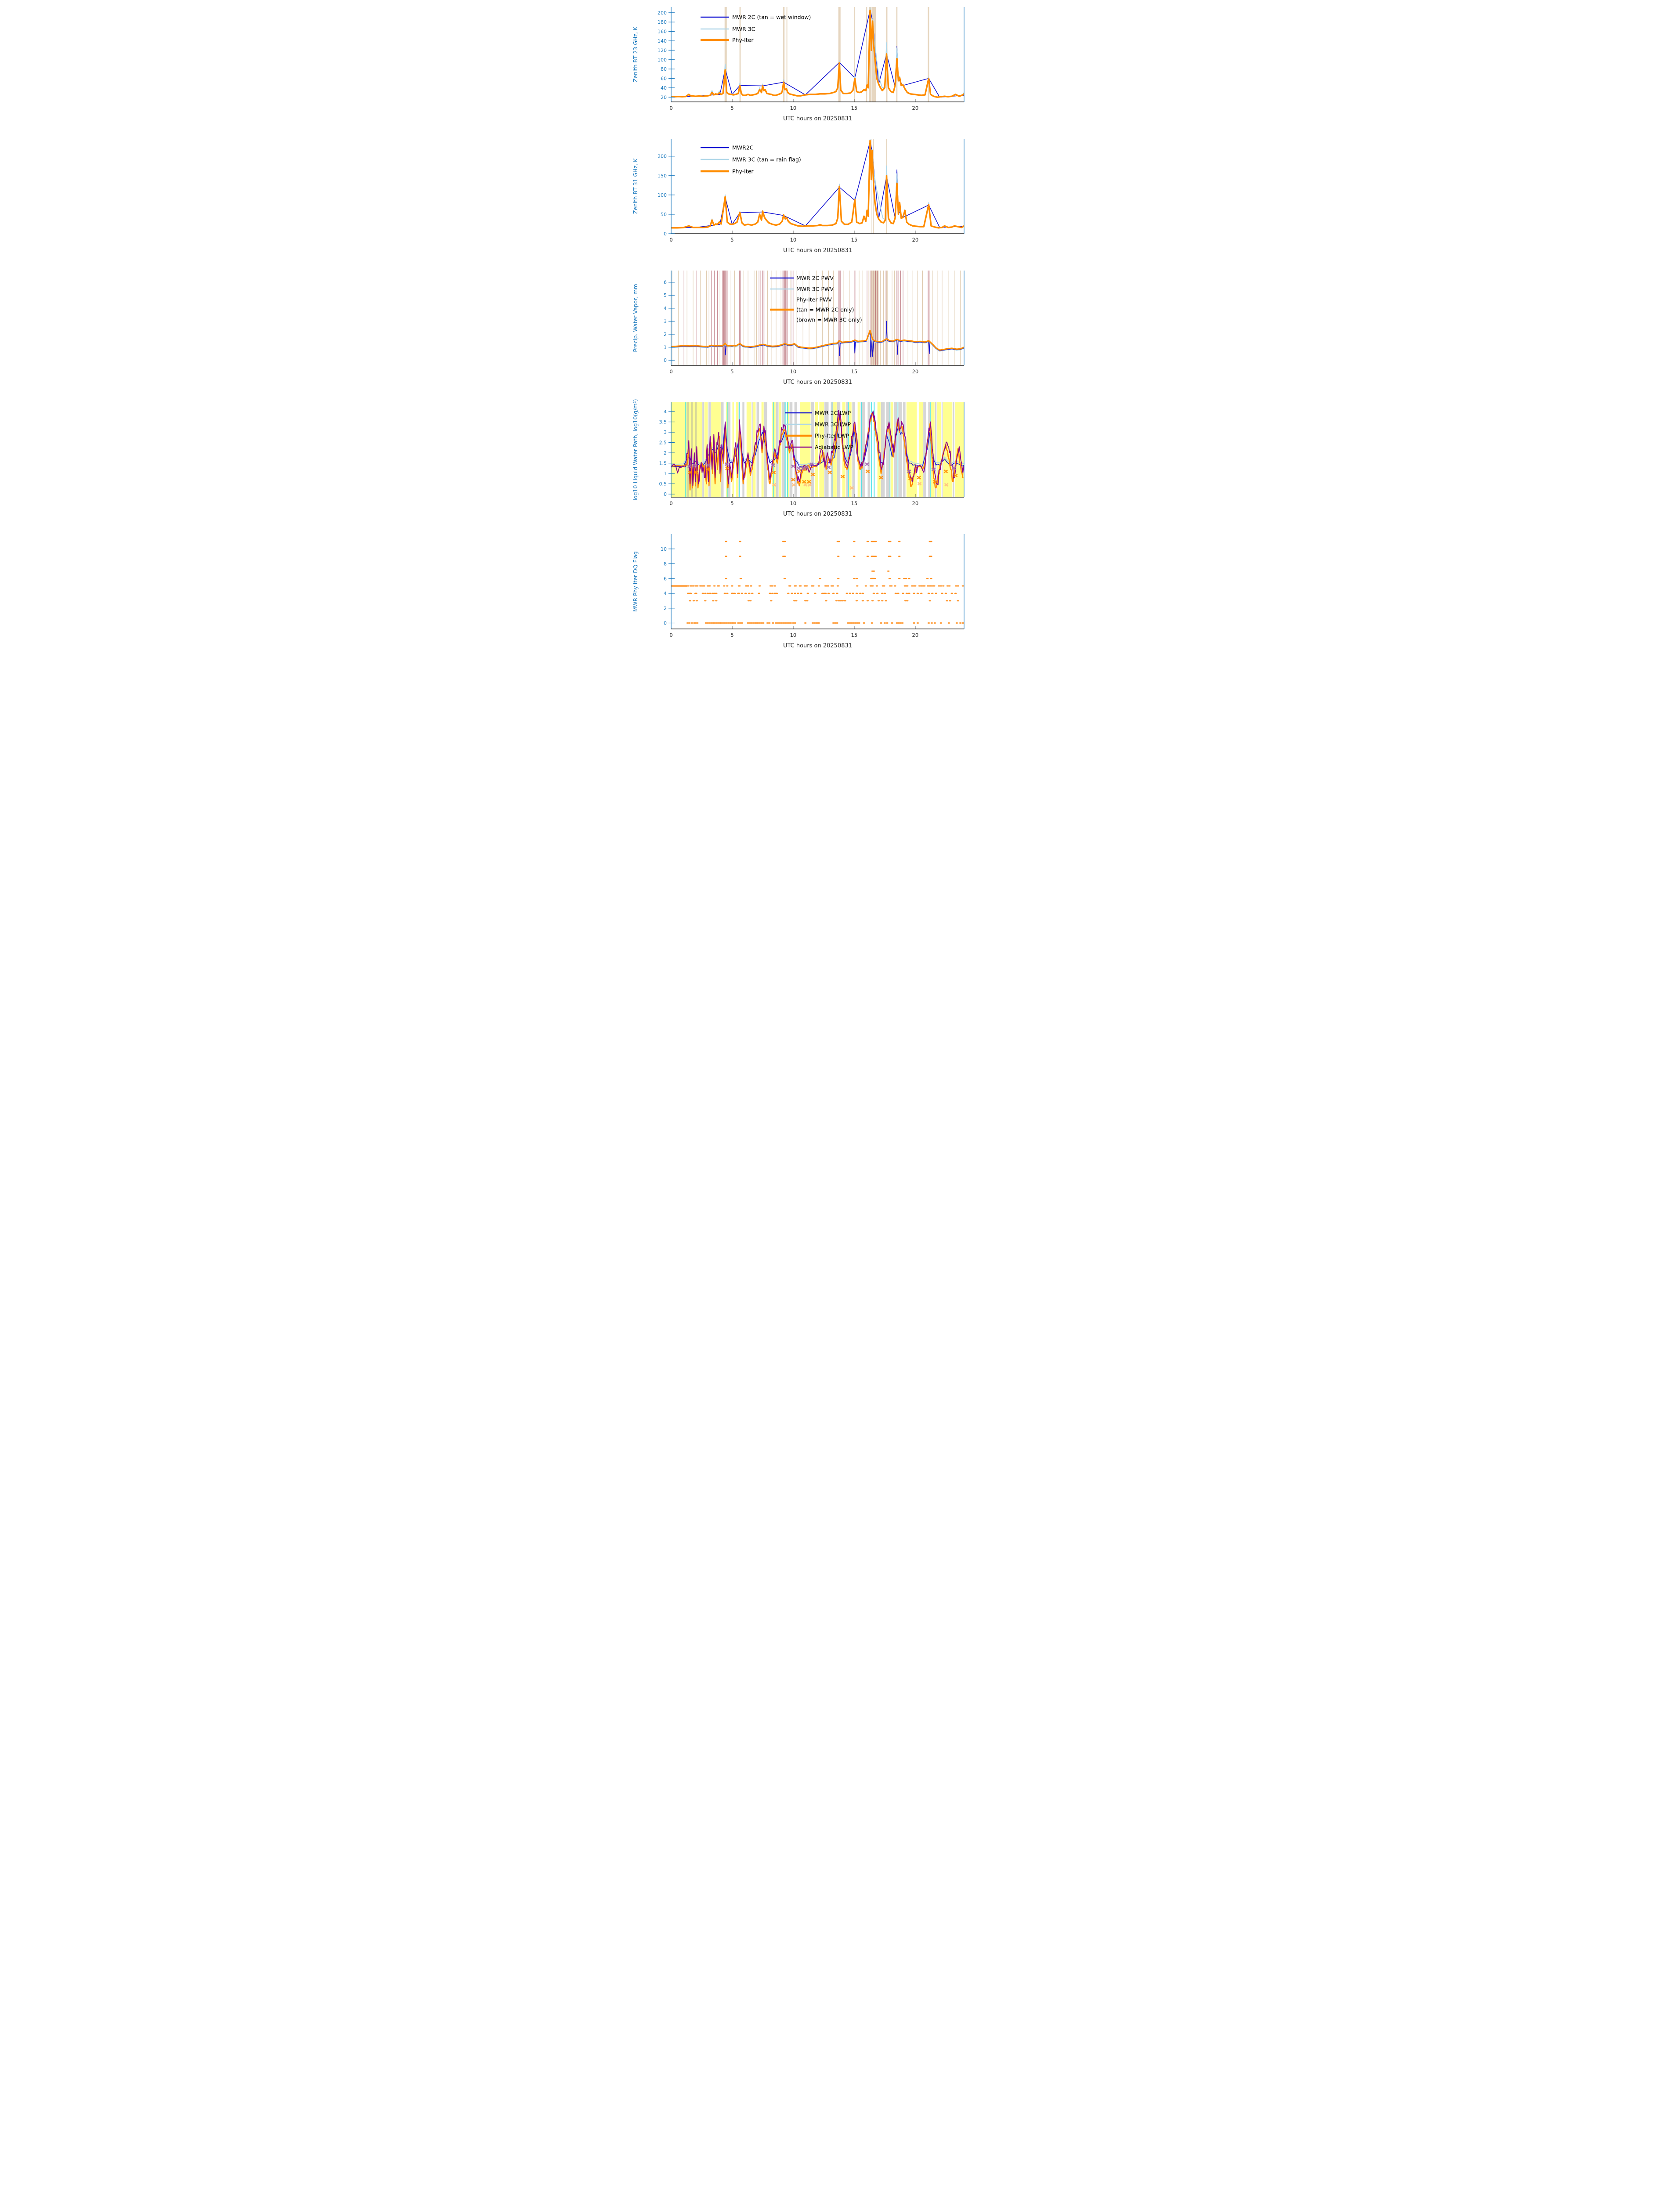 Image resolution: width=1680 pixels, height=2196 pixels. Describe the element at coordinates (817, 250) in the screenshot. I see `x-axis-label: UTC hours on 20250831` at that location.